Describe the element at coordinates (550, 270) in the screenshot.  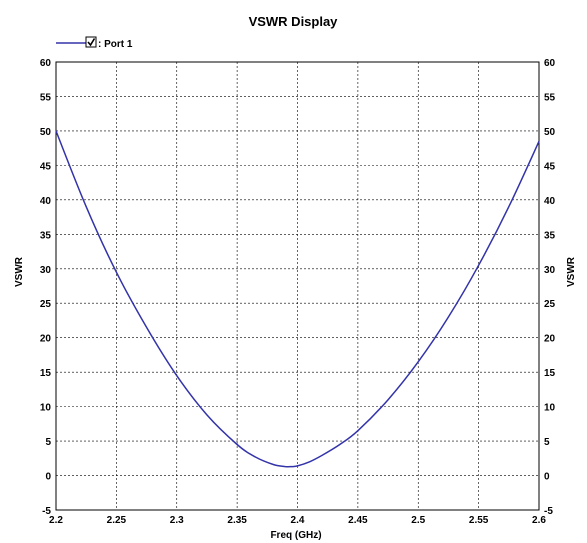
I see `y-tick-label-right: 30` at that location.